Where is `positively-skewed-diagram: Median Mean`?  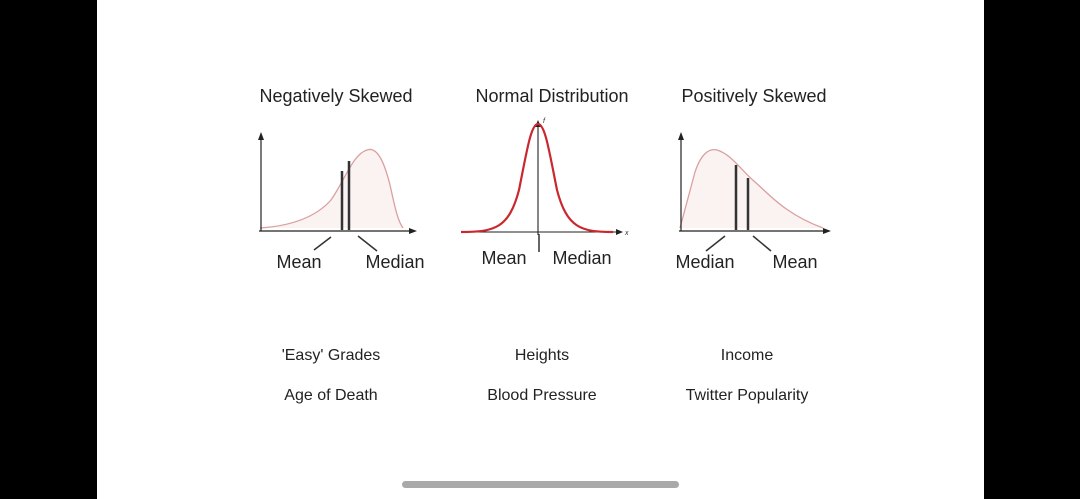
positively-skewed-diagram: Median Mean is located at coordinates (753, 202).